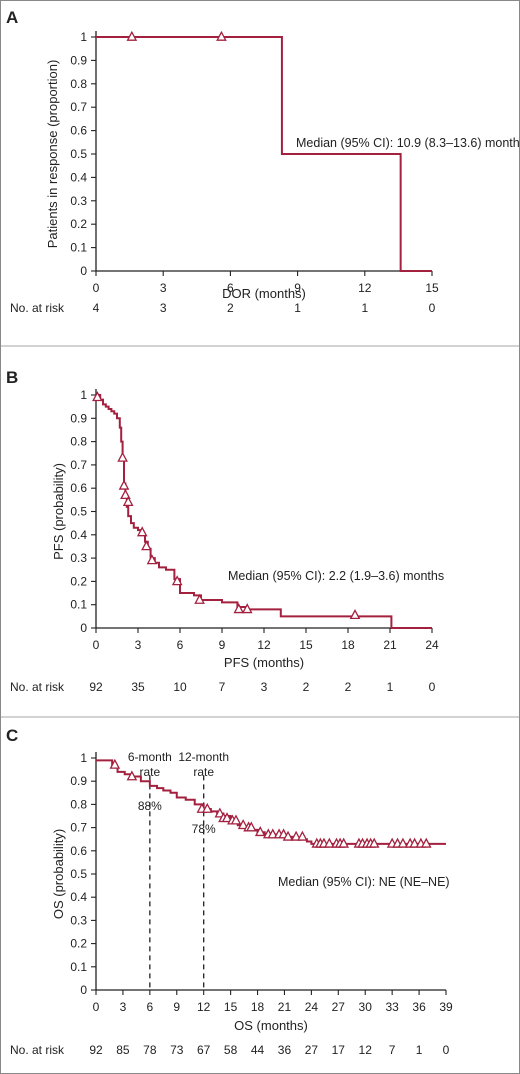  I want to click on panel-c-x-tick-label: 39, so click(446, 1007).